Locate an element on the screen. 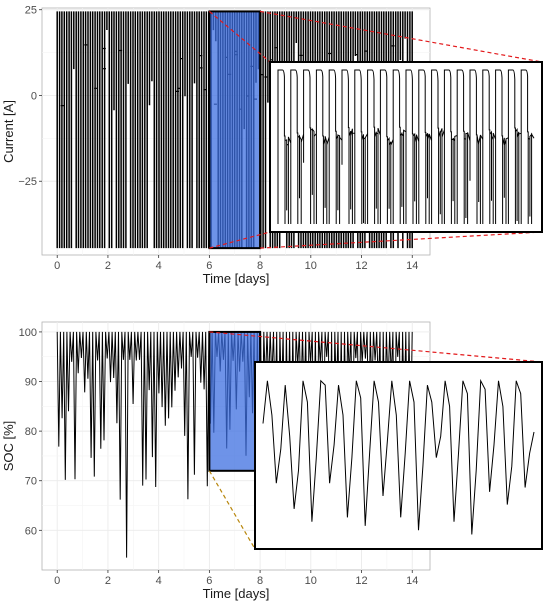 The image size is (550, 609). soc-x-axis-title: Time [days] is located at coordinates (236, 593).